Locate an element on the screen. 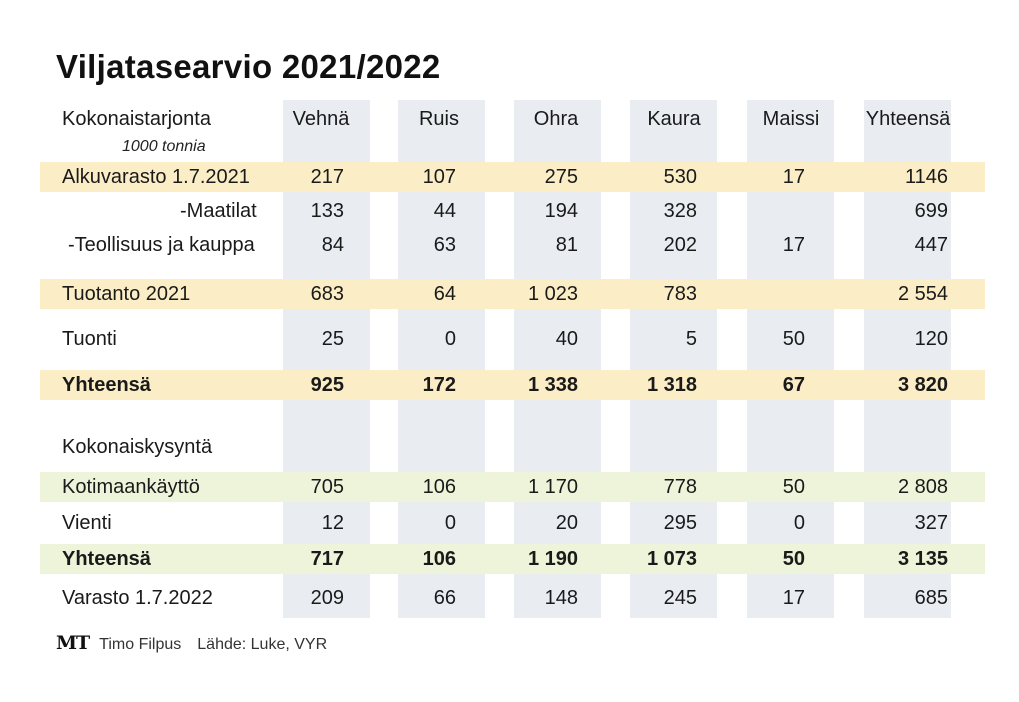 This screenshot has width=1019, height=702. table-cell-value: 295 is located at coordinates (680, 523).